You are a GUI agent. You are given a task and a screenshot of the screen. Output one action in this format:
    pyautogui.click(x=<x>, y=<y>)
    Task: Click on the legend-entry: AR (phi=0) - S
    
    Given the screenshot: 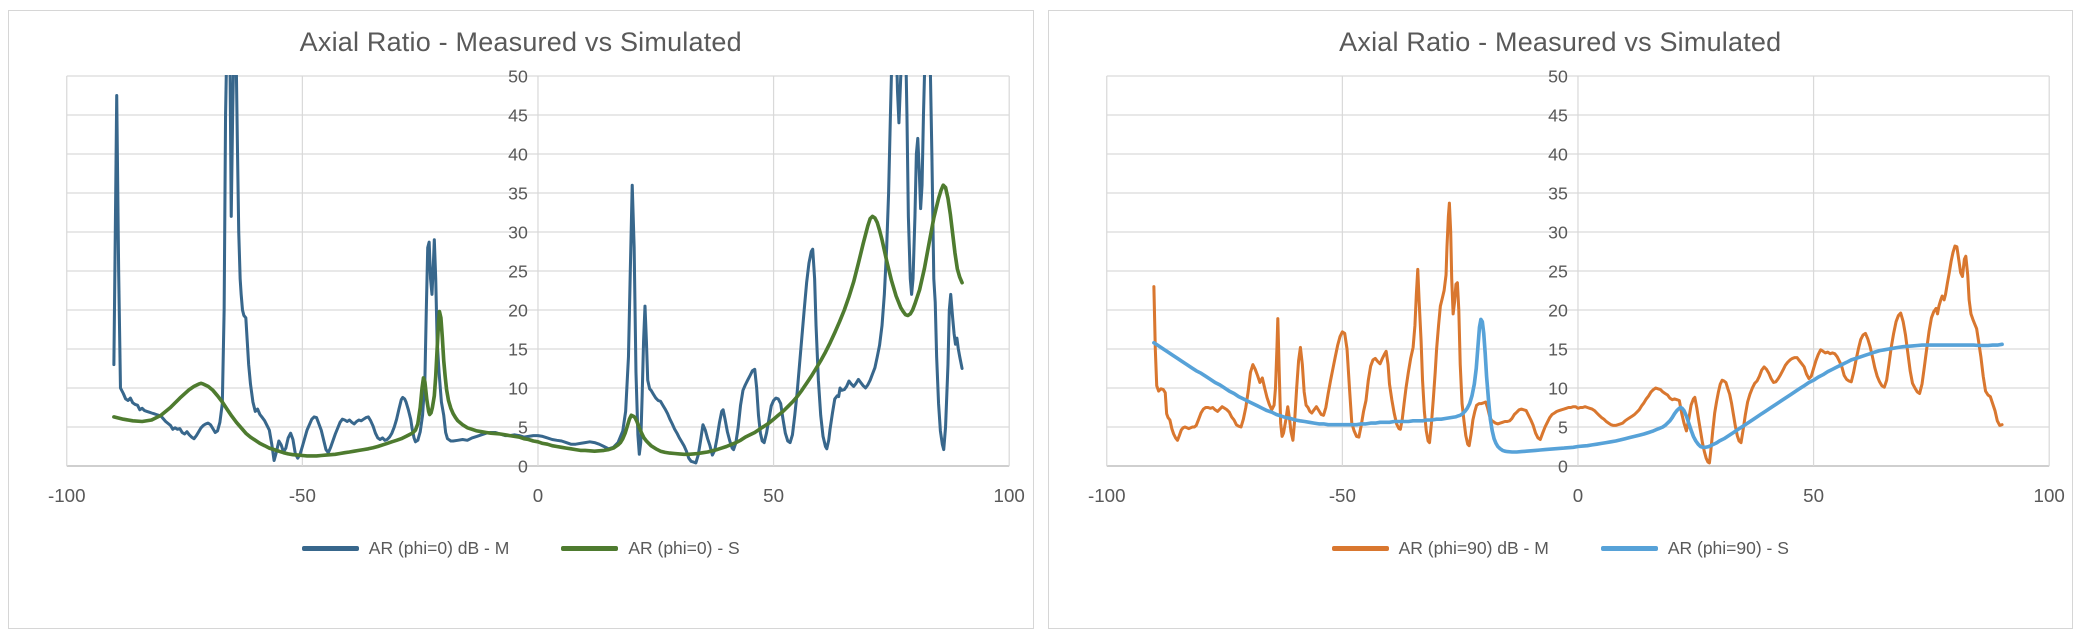 What is the action you would take?
    pyautogui.click(x=650, y=548)
    